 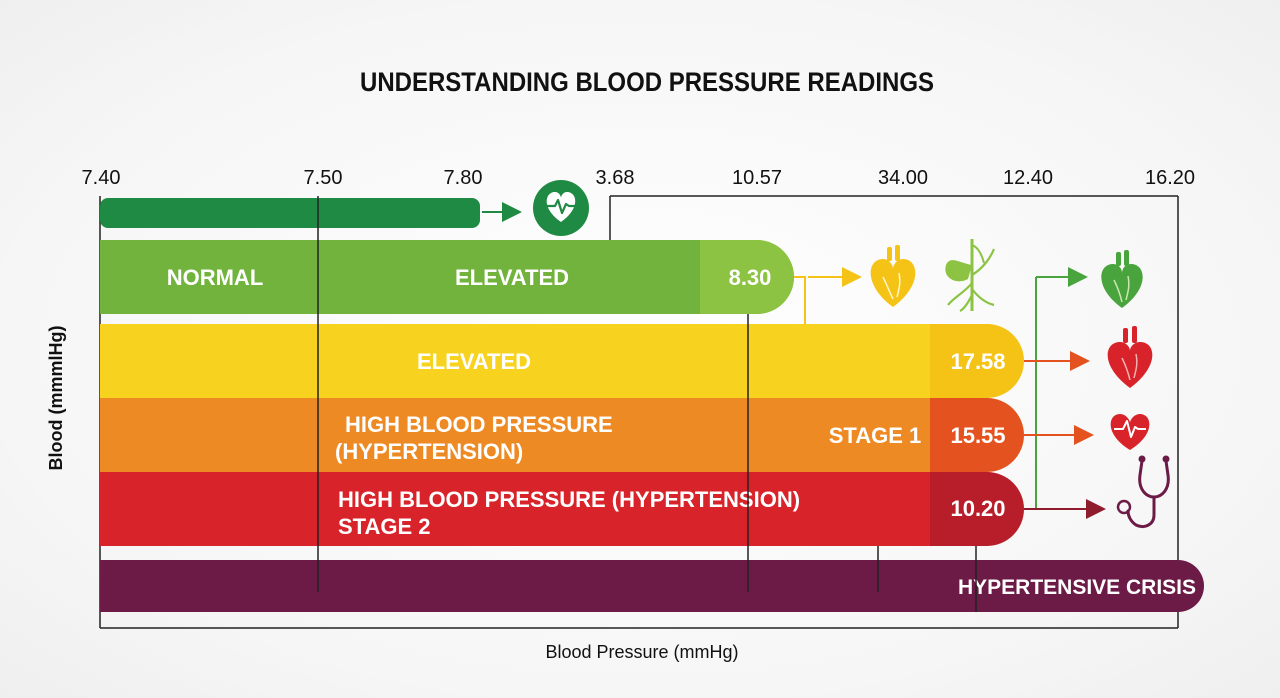 I want to click on band-orange, so click(x=562, y=435).